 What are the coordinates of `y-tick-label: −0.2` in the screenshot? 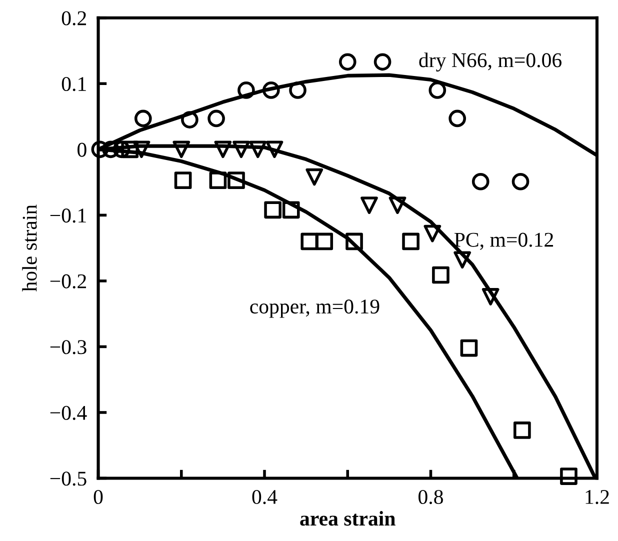 It's located at (68, 281).